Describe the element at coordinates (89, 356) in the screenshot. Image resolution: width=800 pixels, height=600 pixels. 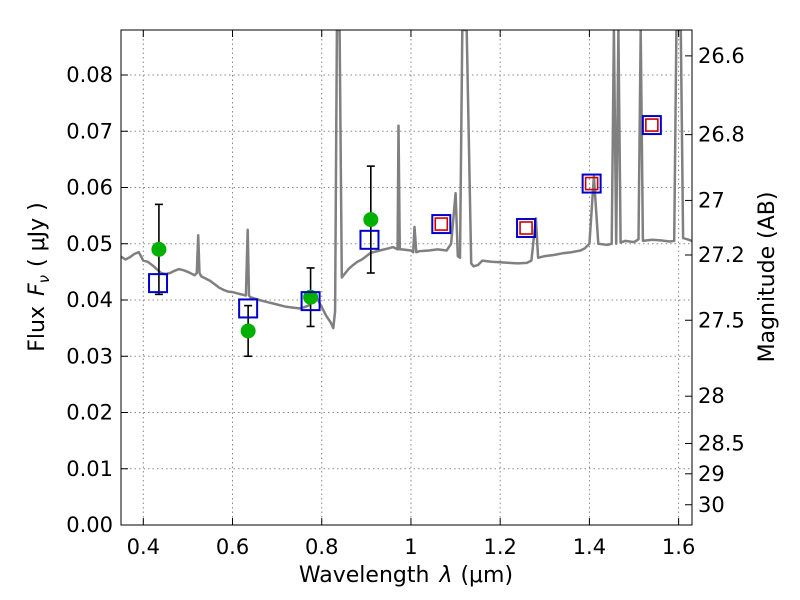
I see `y-tick-label: 0.03` at that location.